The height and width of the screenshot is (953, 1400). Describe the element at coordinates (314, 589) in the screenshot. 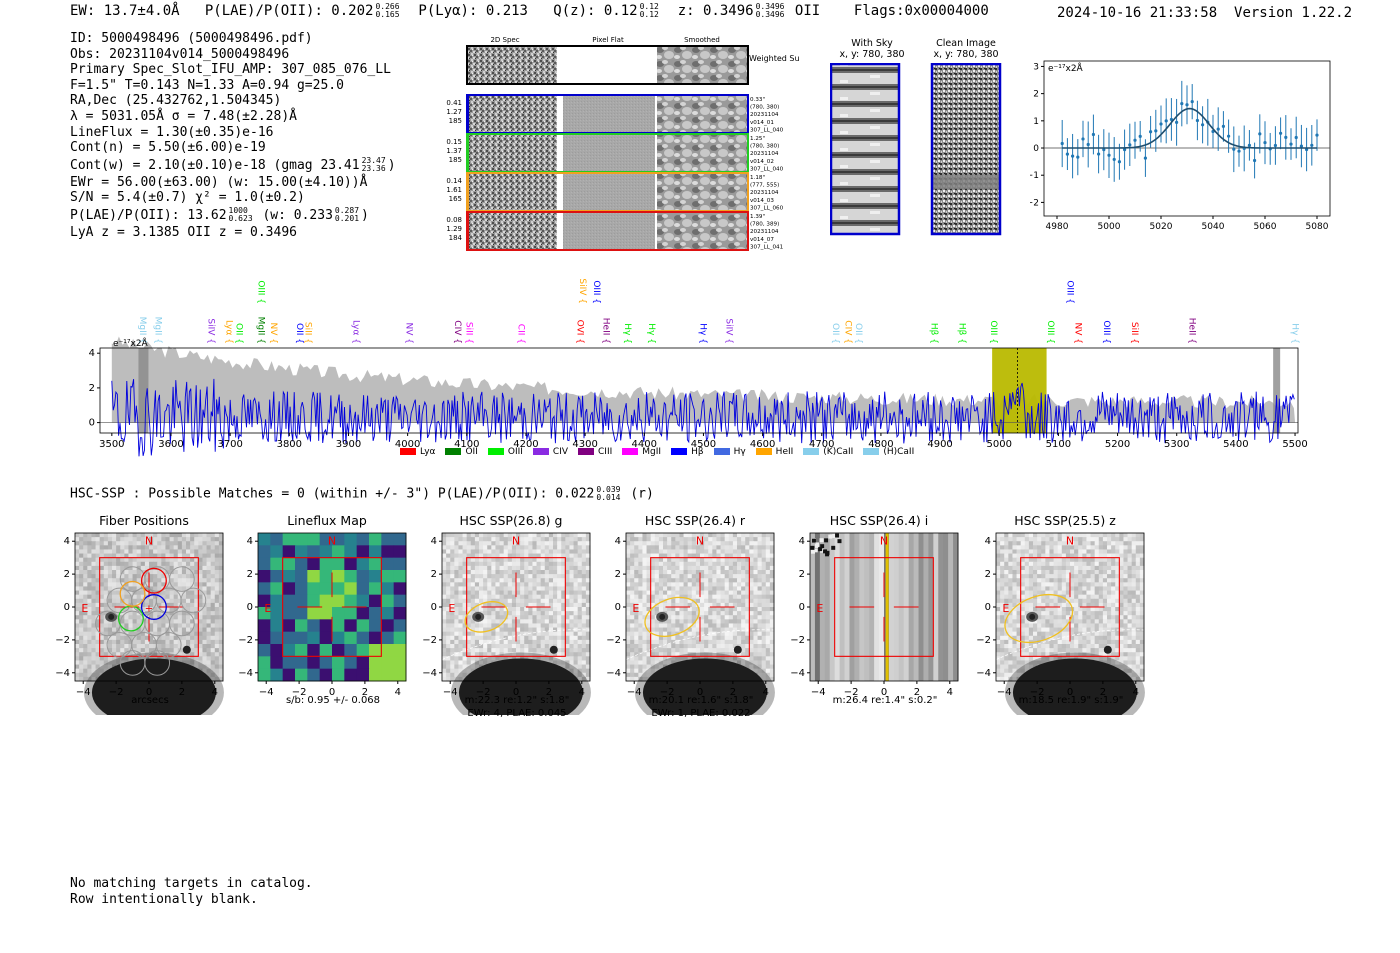

I see `lineflux-pixel` at that location.